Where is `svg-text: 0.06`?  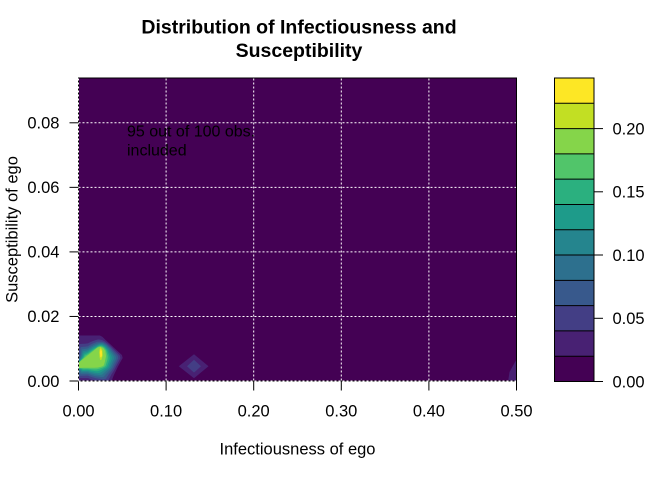 svg-text: 0.06 is located at coordinates (43, 188).